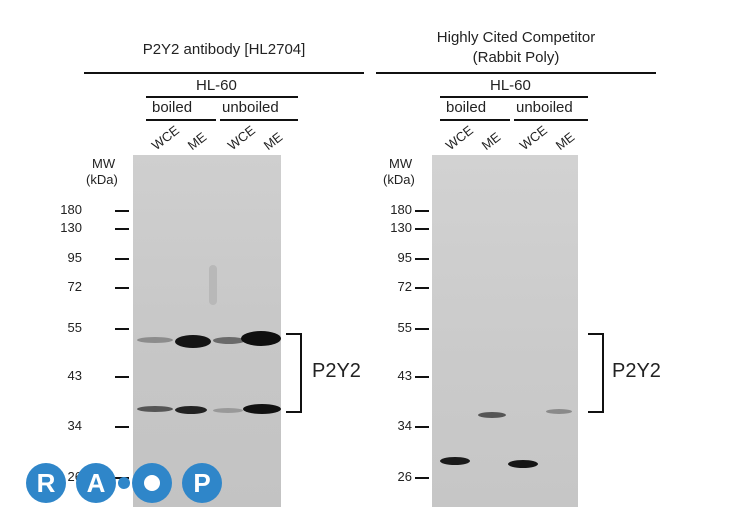  Describe the element at coordinates (404, 476) in the screenshot. I see `mw-marker: 26` at that location.